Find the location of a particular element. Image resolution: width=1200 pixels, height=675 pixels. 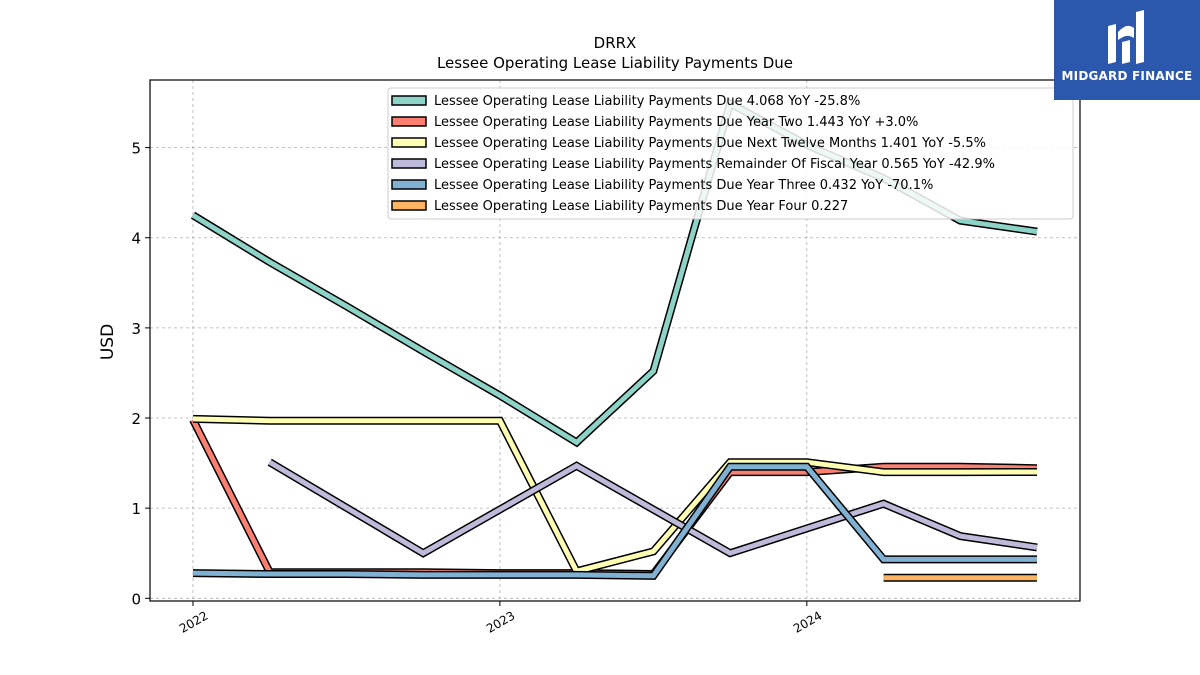

brand-logo: MIDGARD FINANCE is located at coordinates (1127, 50).